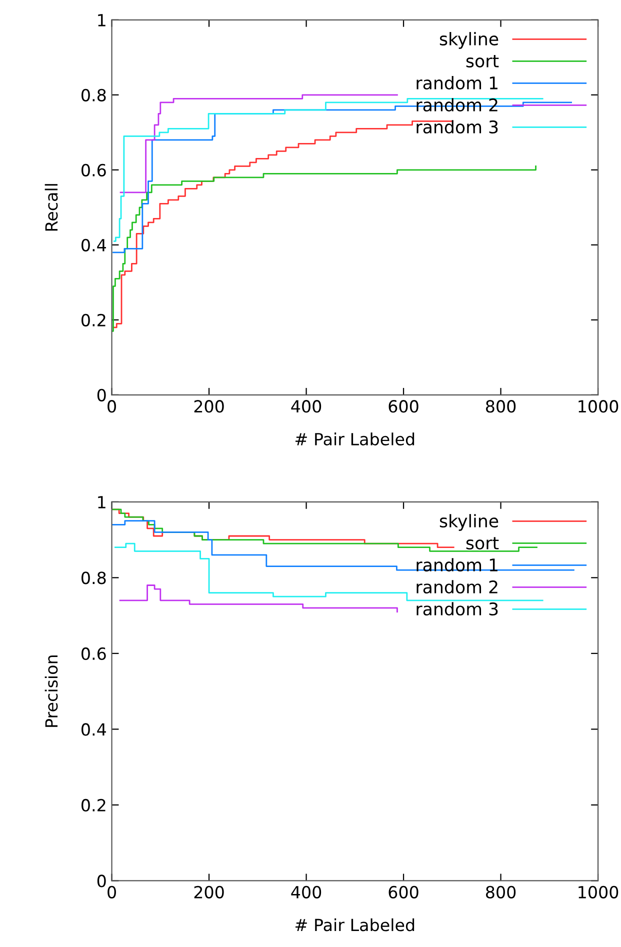 The image size is (621, 947). I want to click on y-axis-title: Recall, so click(51, 207).